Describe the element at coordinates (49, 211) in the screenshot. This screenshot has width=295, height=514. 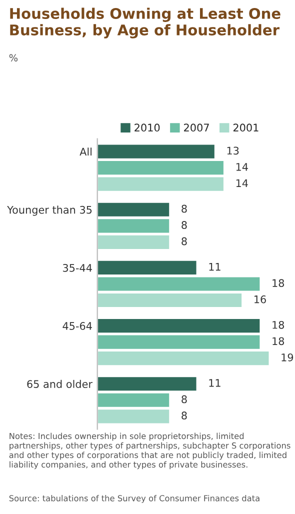
I see `y-tick-label: Younger than 35` at that location.